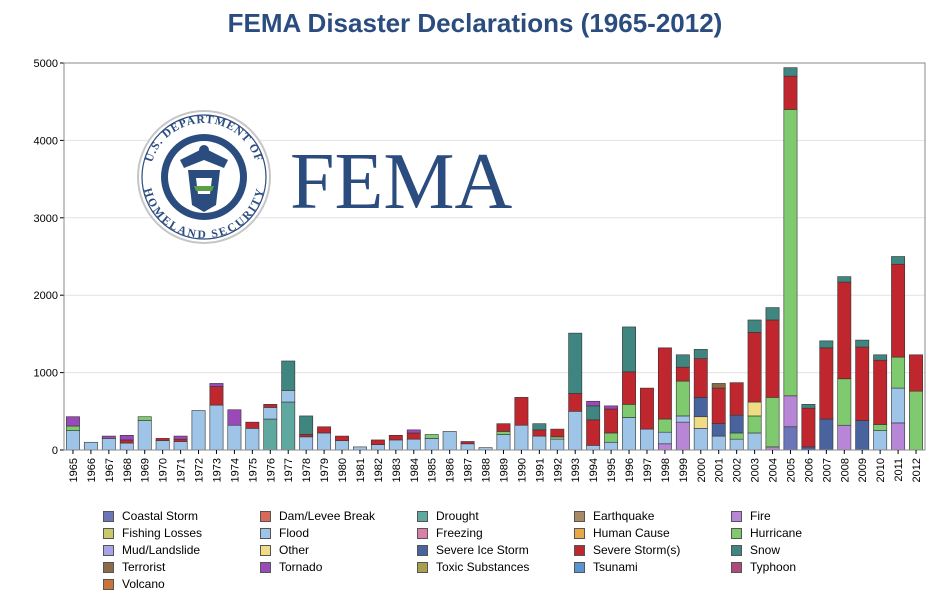 This screenshot has width=950, height=600. Describe the element at coordinates (217, 470) in the screenshot. I see `x-tick-label: 1973` at that location.